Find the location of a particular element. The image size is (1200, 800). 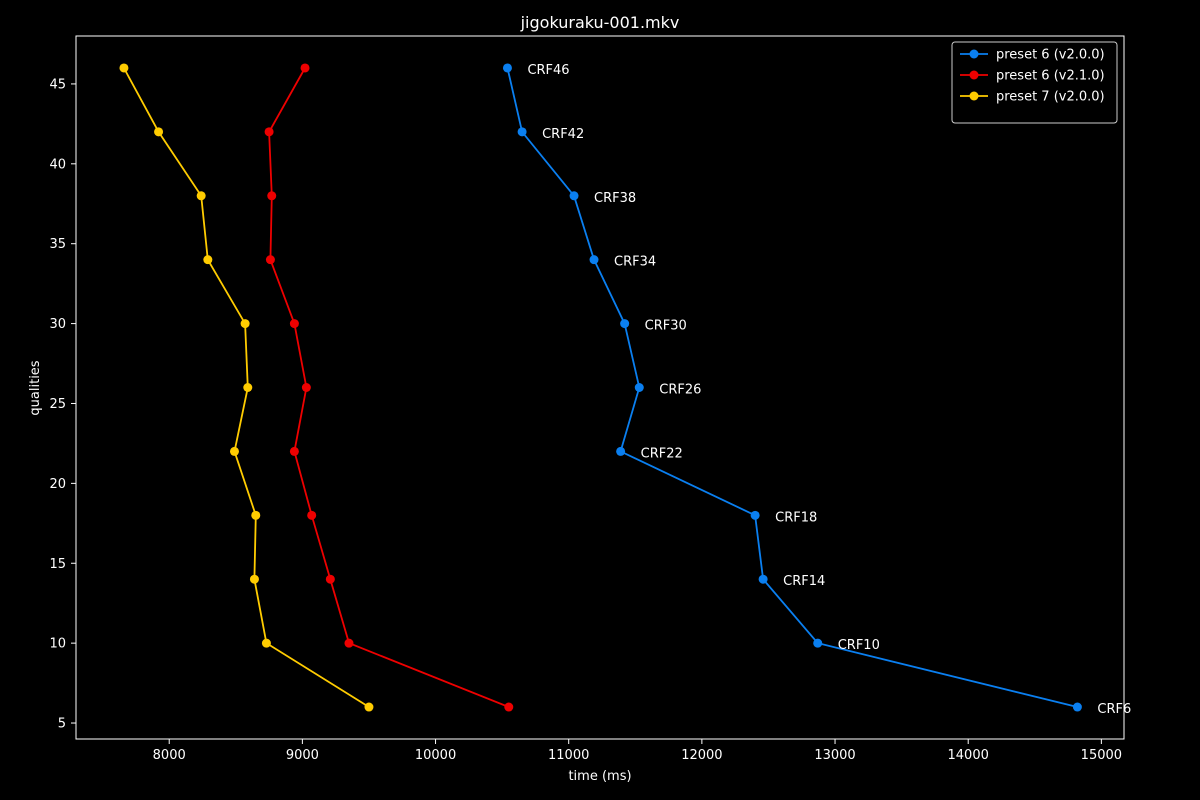

point-label: CRF34 is located at coordinates (635, 262).